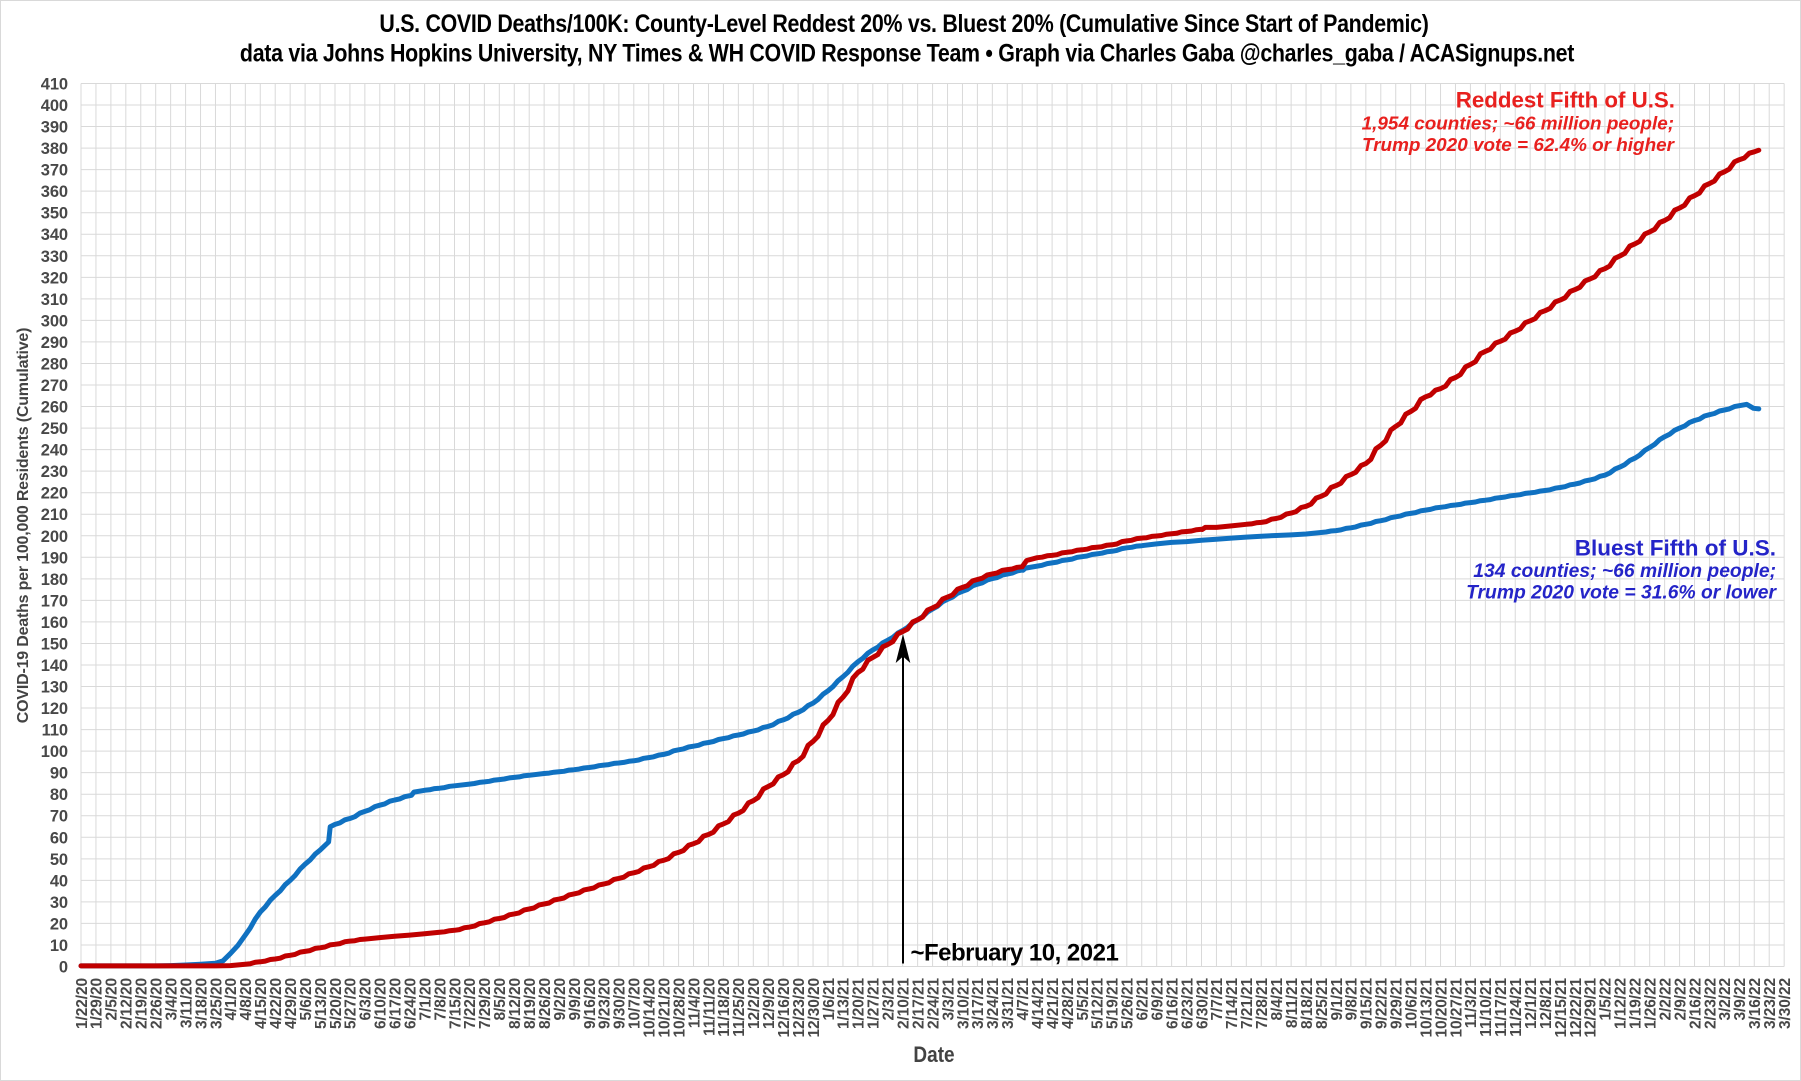 Image resolution: width=1801 pixels, height=1081 pixels. I want to click on svg-text: 360, so click(54, 192).